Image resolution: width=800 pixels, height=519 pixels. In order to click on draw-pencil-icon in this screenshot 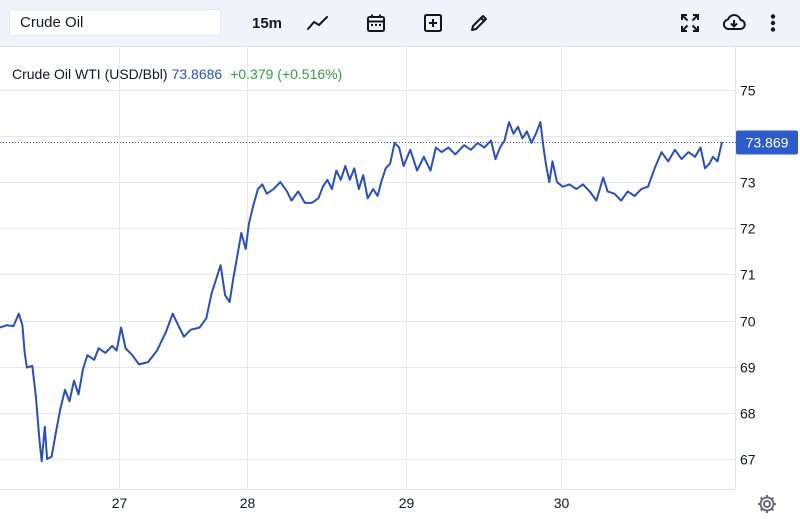, I will do `click(479, 23)`.